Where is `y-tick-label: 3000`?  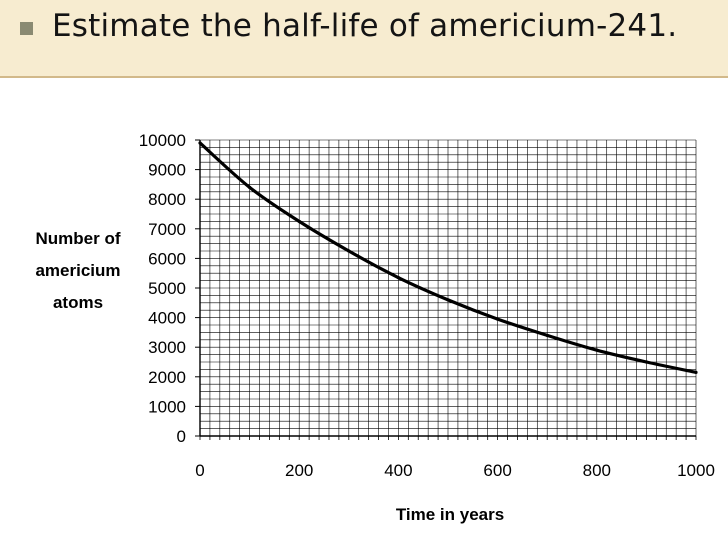 y-tick-label: 3000 is located at coordinates (167, 347).